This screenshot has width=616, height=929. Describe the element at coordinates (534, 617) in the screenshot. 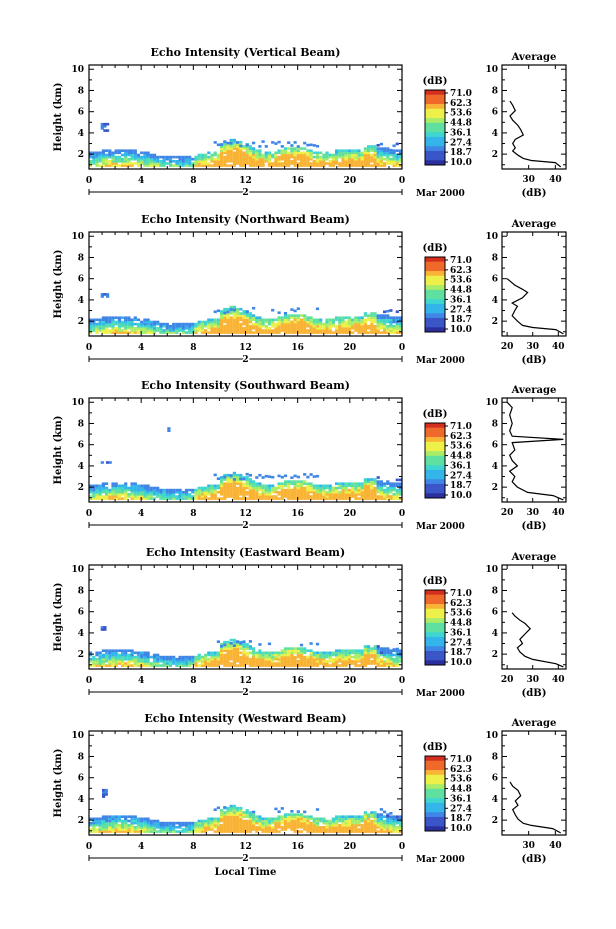

I see `profile-frame` at that location.